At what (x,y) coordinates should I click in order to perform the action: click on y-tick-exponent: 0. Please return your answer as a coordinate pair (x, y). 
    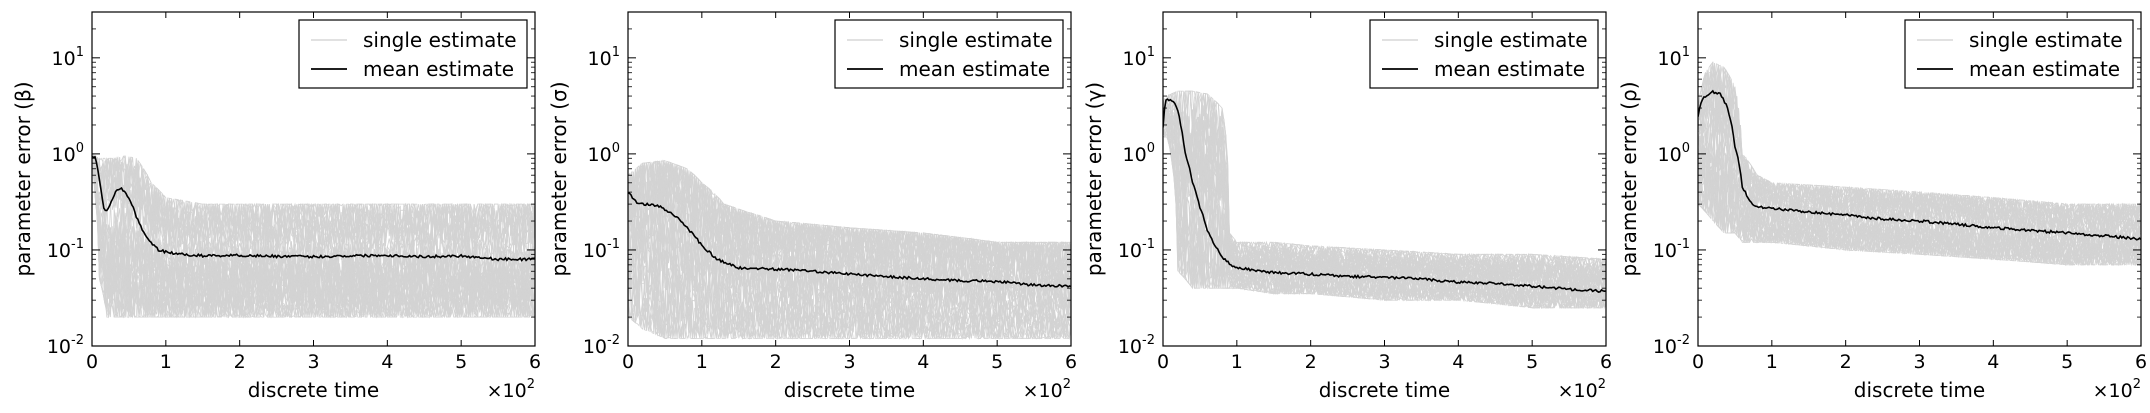
    Looking at the image, I should click on (616, 148).